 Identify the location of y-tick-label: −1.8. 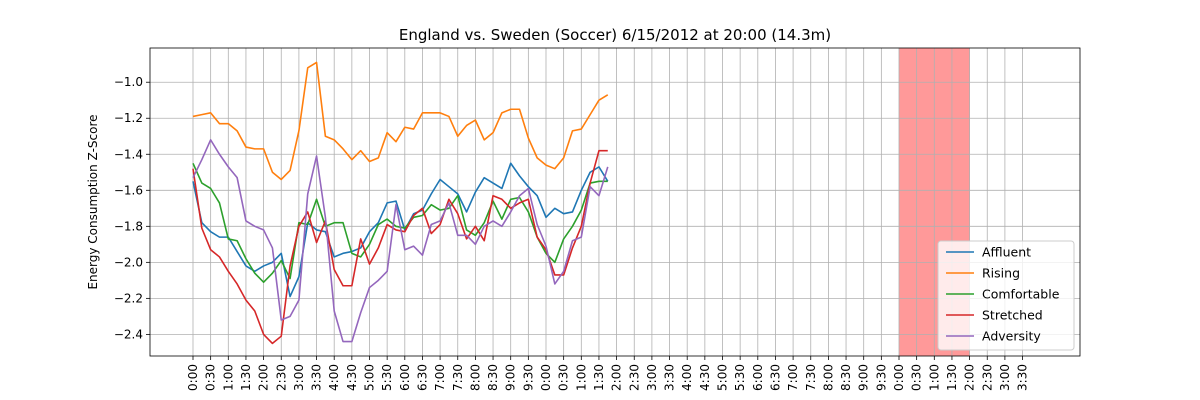
(128, 226).